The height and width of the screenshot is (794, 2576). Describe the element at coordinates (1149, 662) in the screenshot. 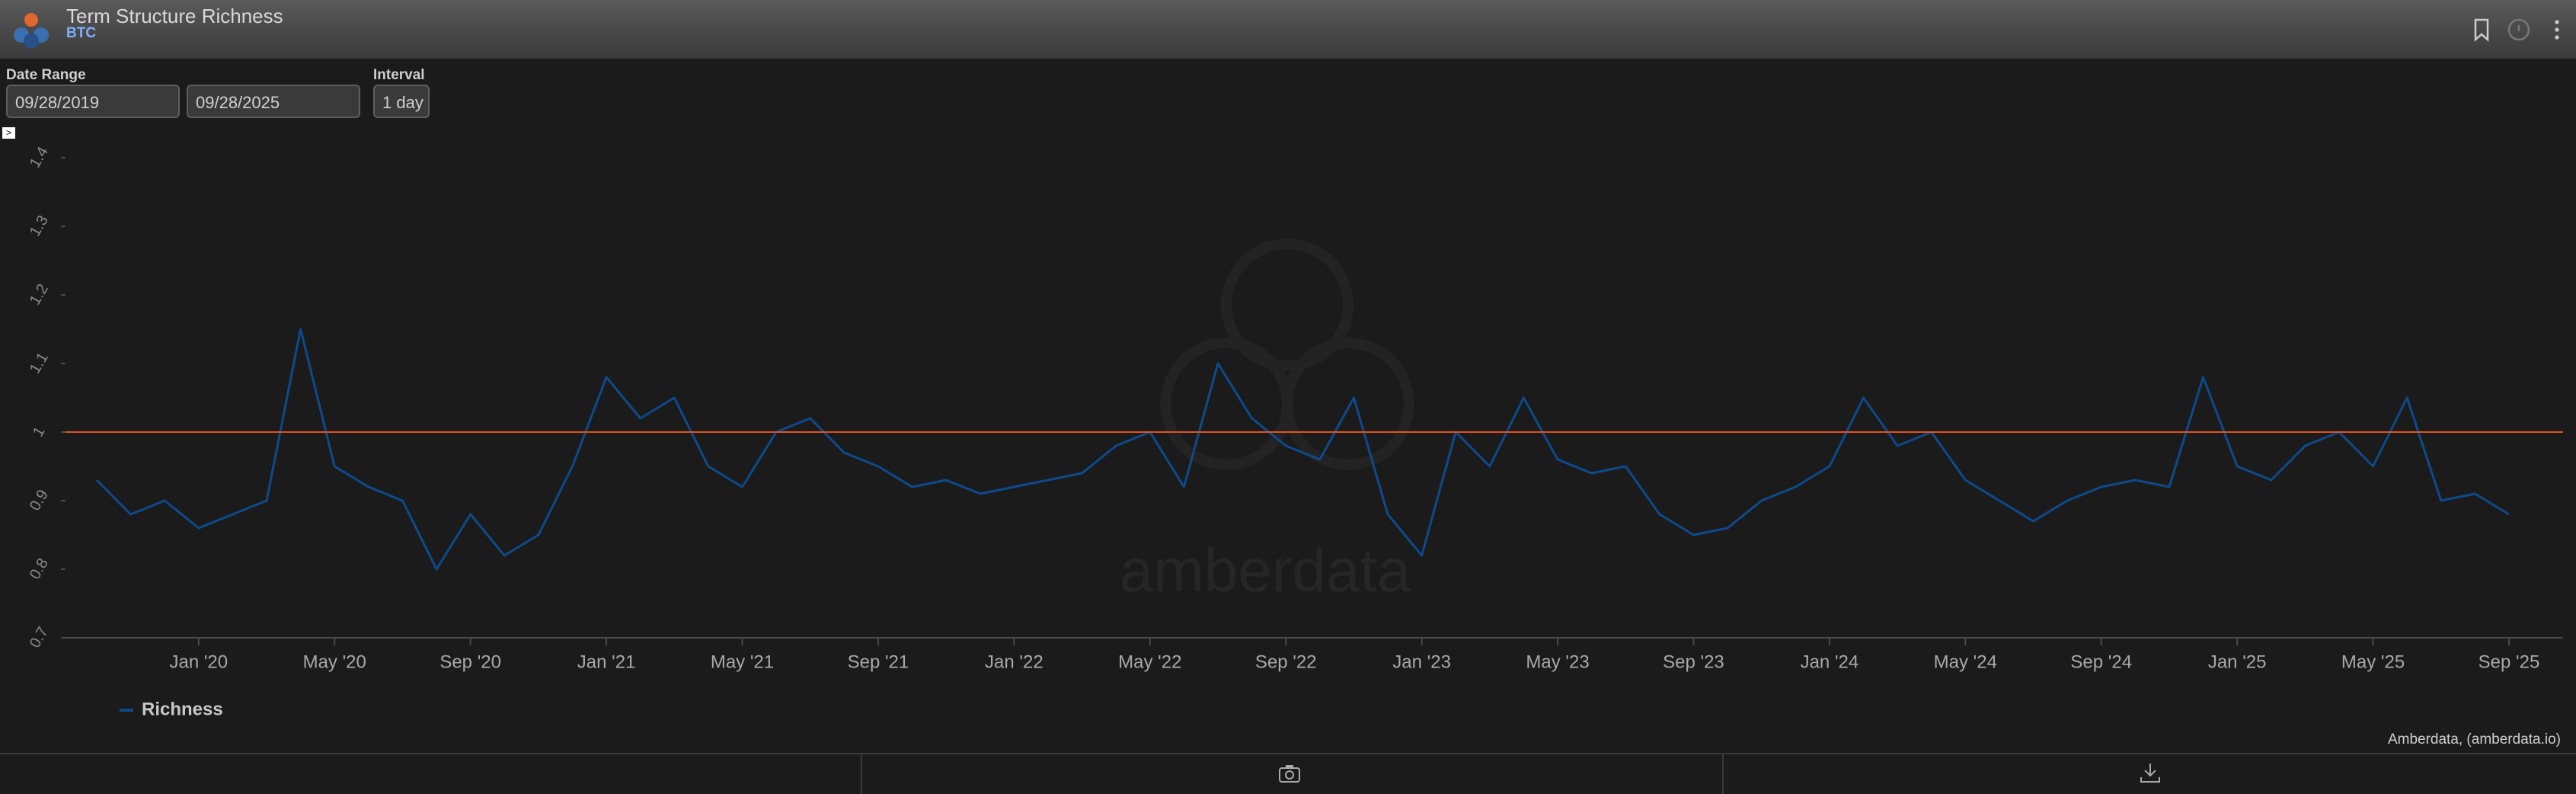

I see `x-tick-label: May '22` at that location.